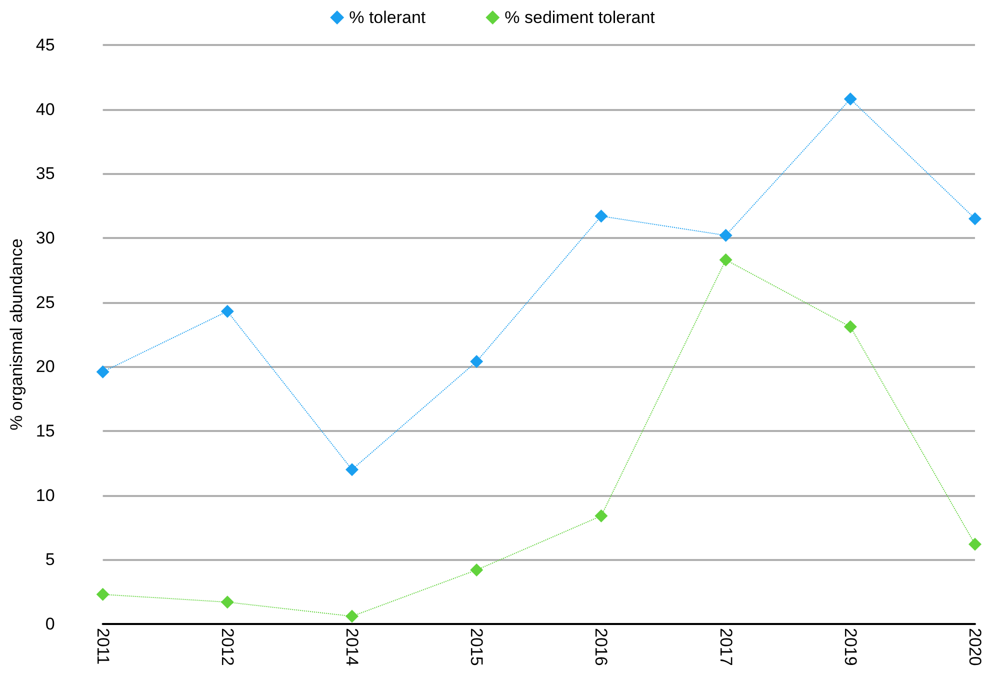 The width and height of the screenshot is (985, 683). I want to click on y-tick-label: 10, so click(45, 495).